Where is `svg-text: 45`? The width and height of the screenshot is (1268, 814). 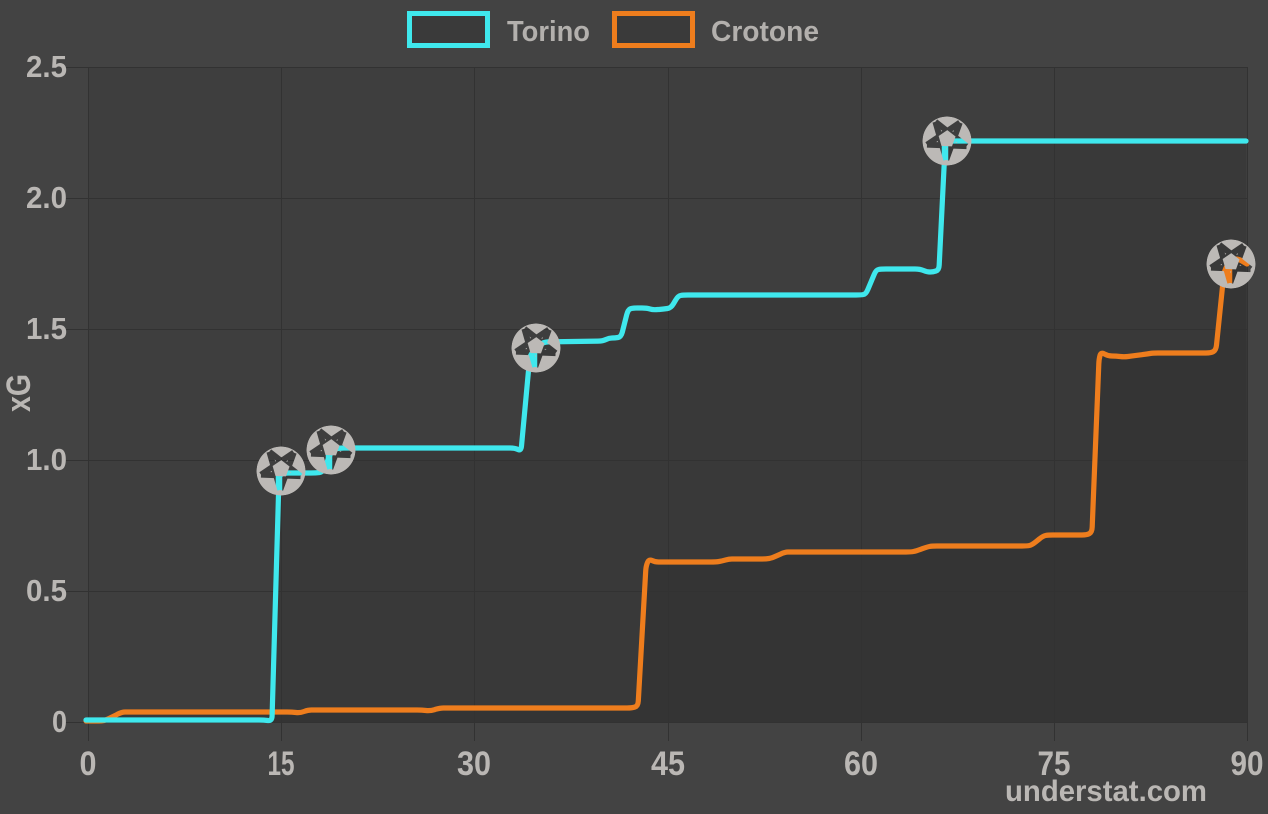
svg-text: 45 is located at coordinates (668, 764).